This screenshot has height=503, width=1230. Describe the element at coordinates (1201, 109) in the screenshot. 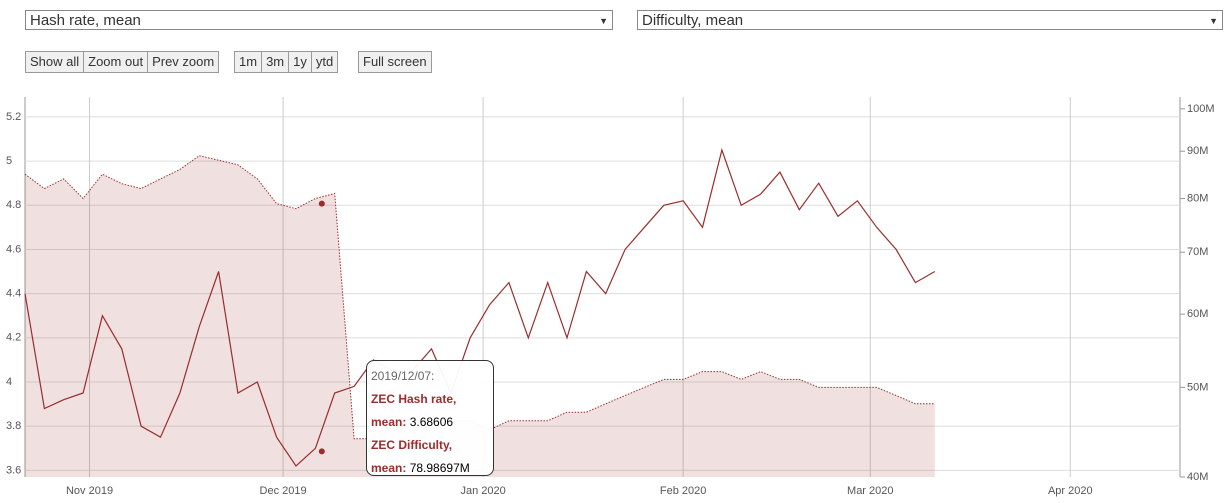

I see `y2-tick-label: 100M` at that location.